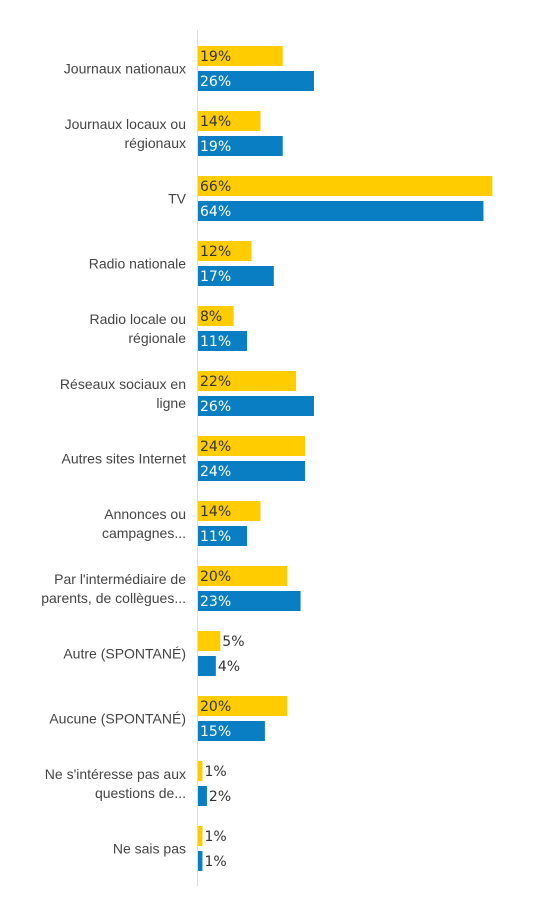 The width and height of the screenshot is (550, 917). Describe the element at coordinates (233, 642) in the screenshot. I see `data-label: 5%` at that location.